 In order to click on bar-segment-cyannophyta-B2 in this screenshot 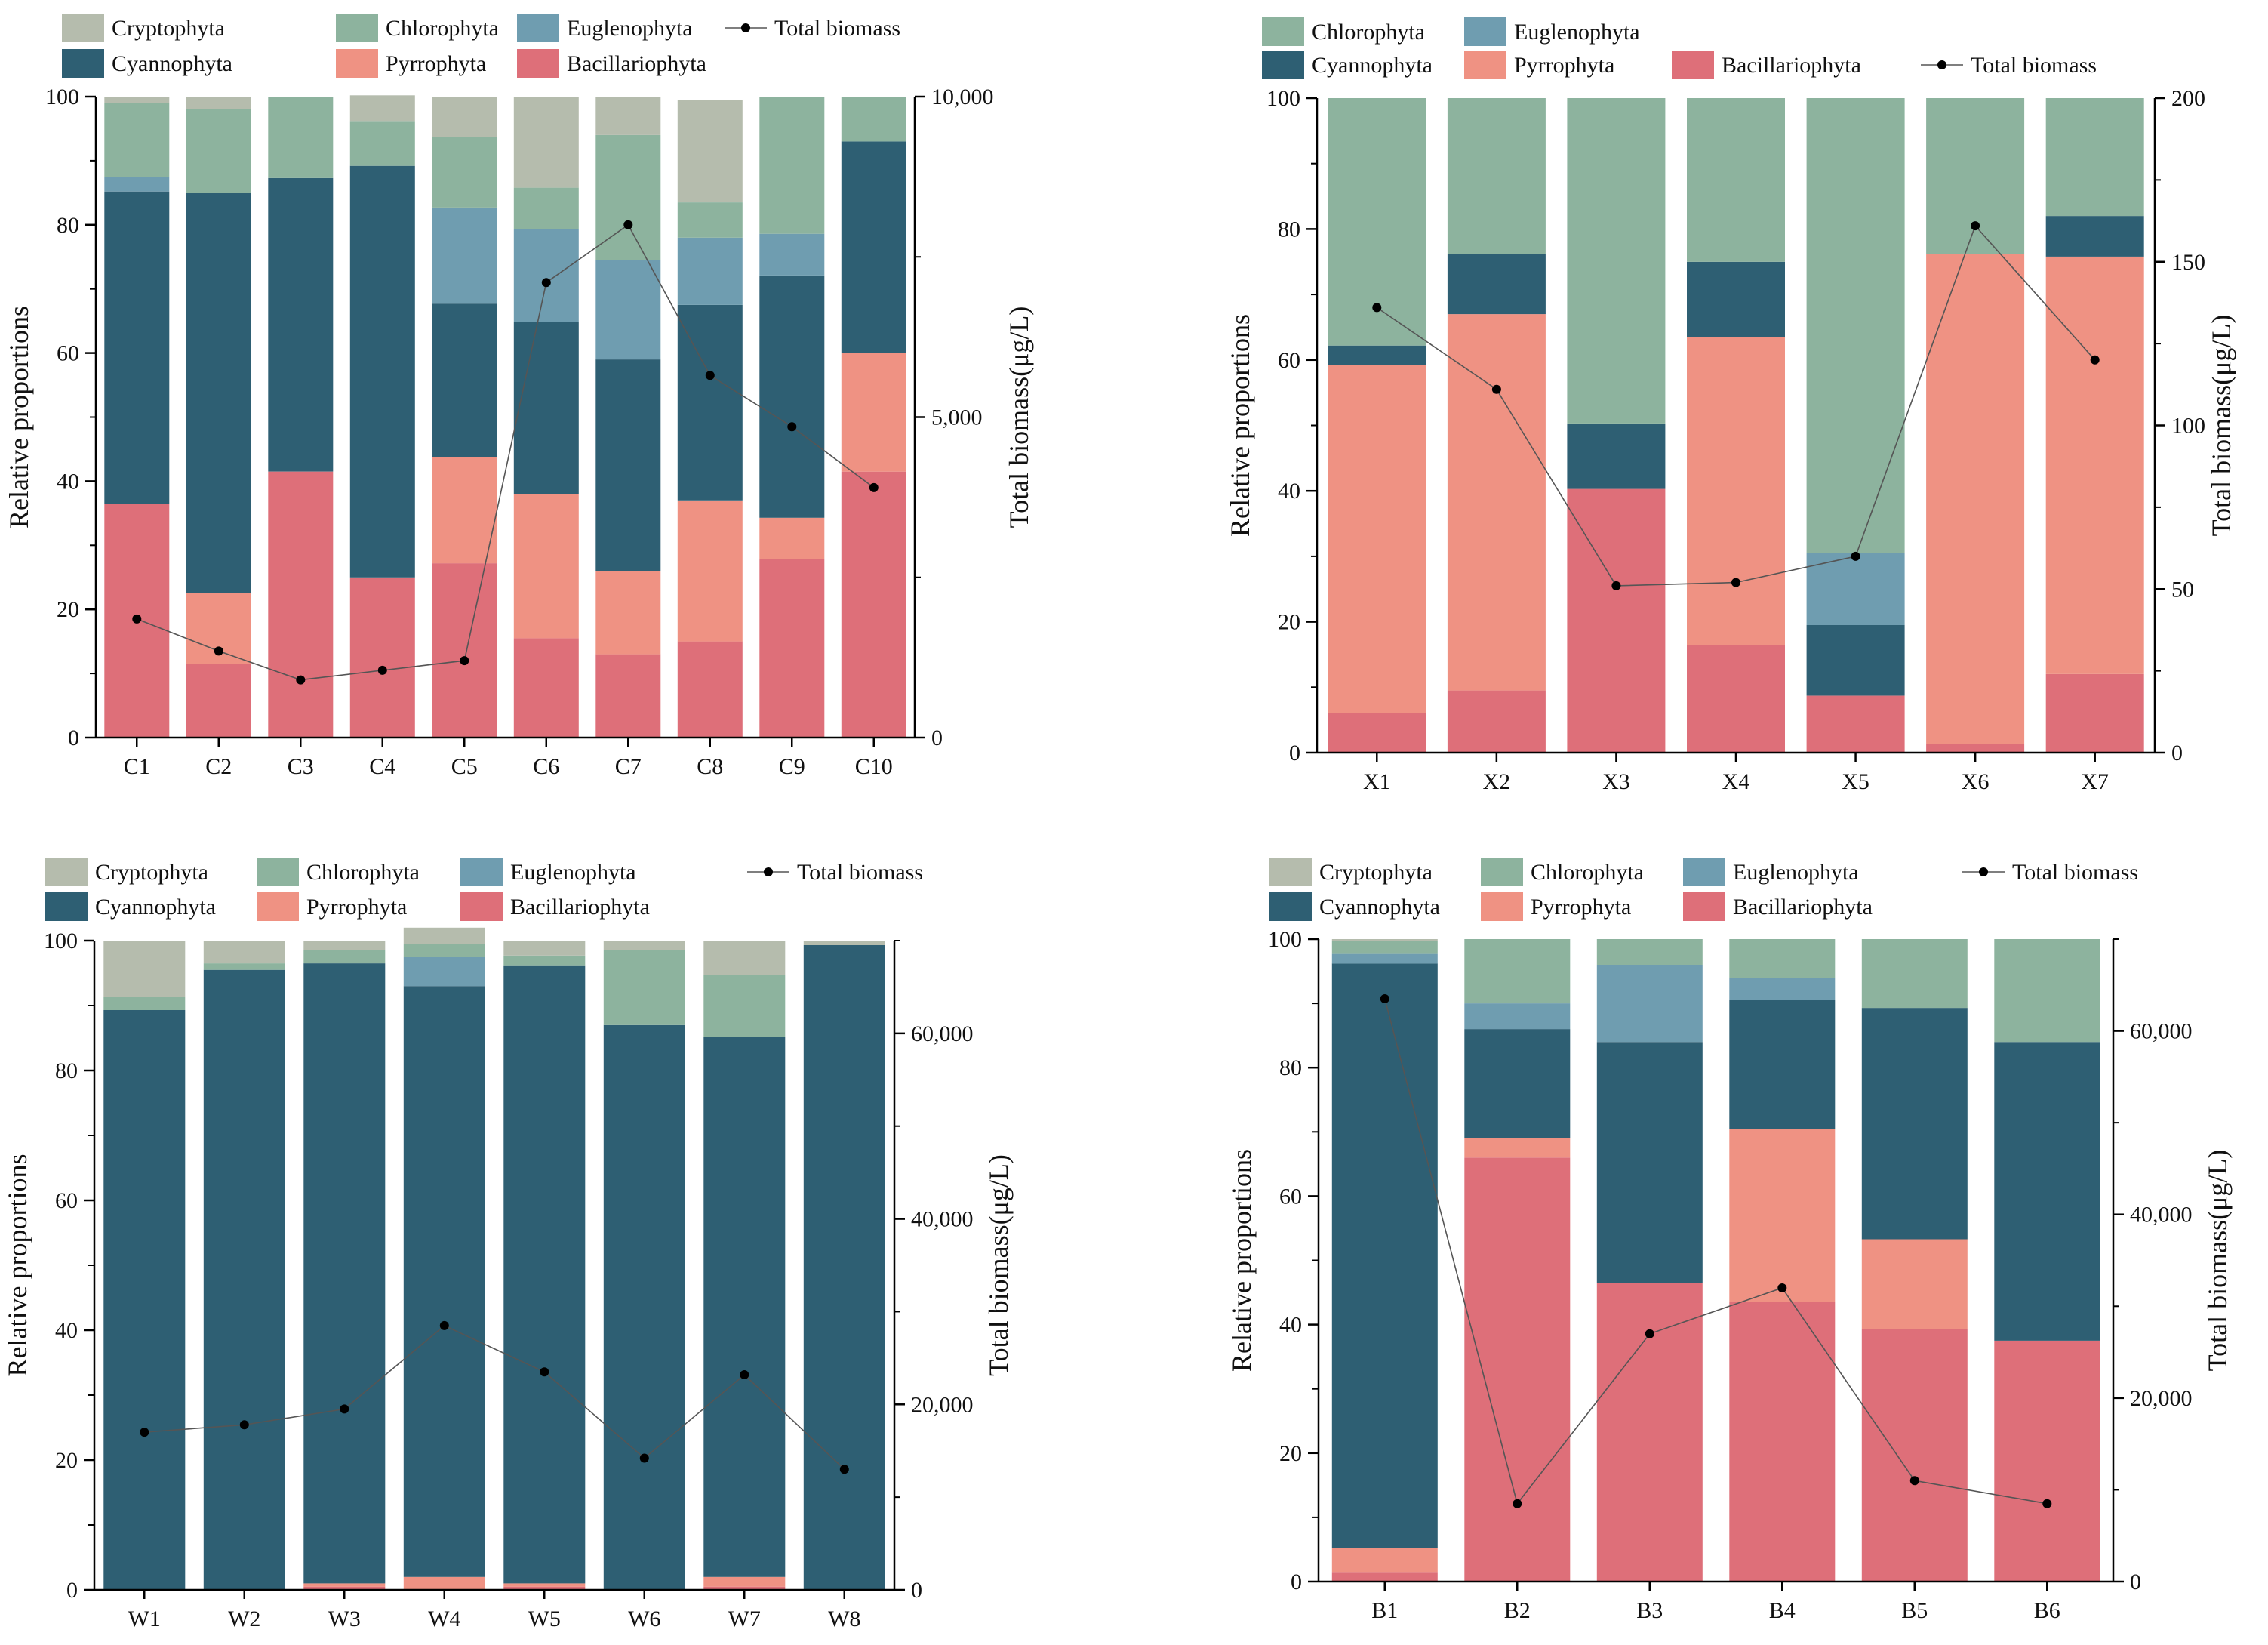, I will do `click(1517, 1083)`.